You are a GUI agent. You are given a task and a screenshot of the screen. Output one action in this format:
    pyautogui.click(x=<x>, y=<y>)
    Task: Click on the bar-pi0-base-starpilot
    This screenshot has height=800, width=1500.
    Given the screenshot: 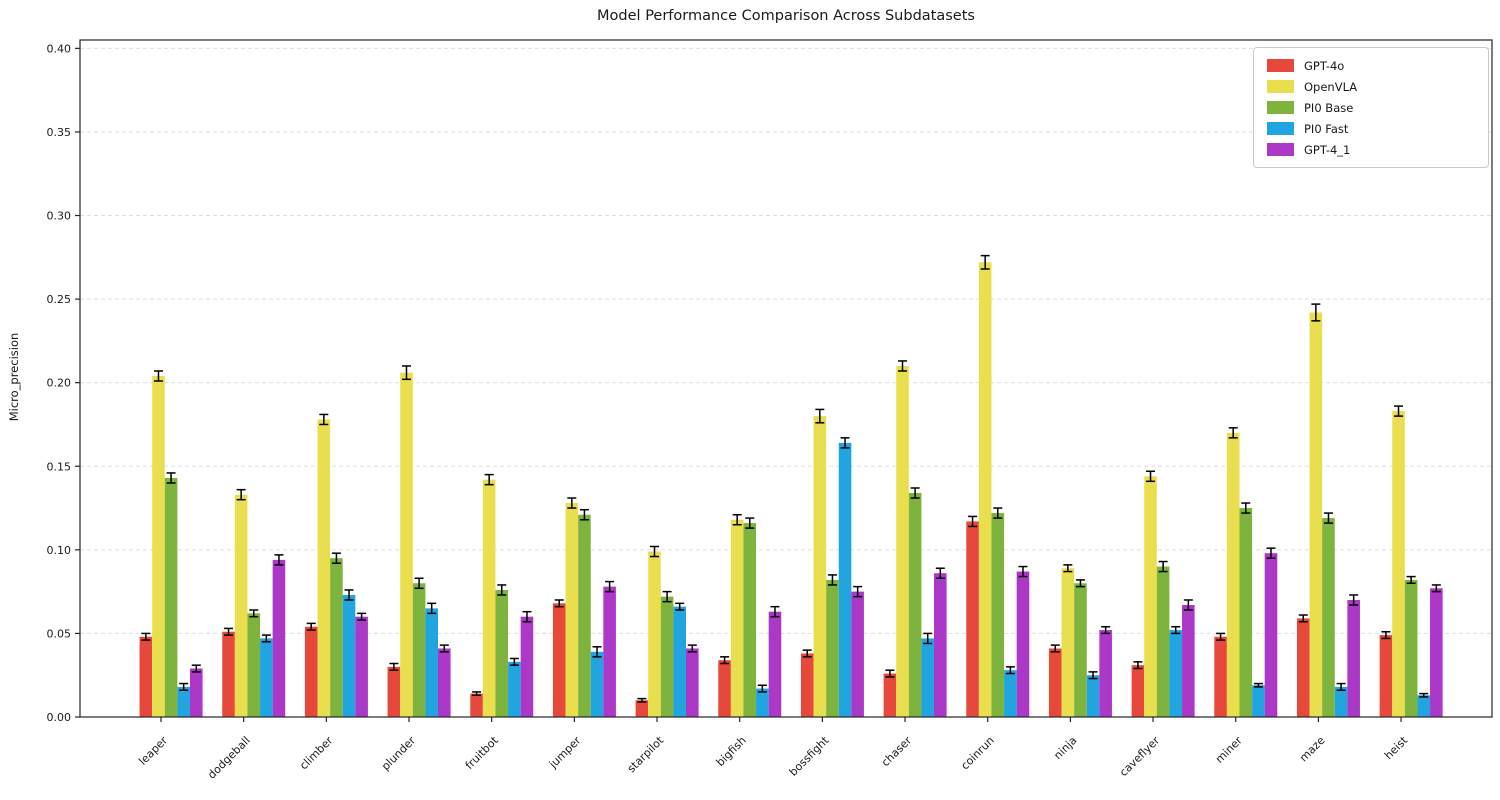 What is the action you would take?
    pyautogui.click(x=667, y=656)
    